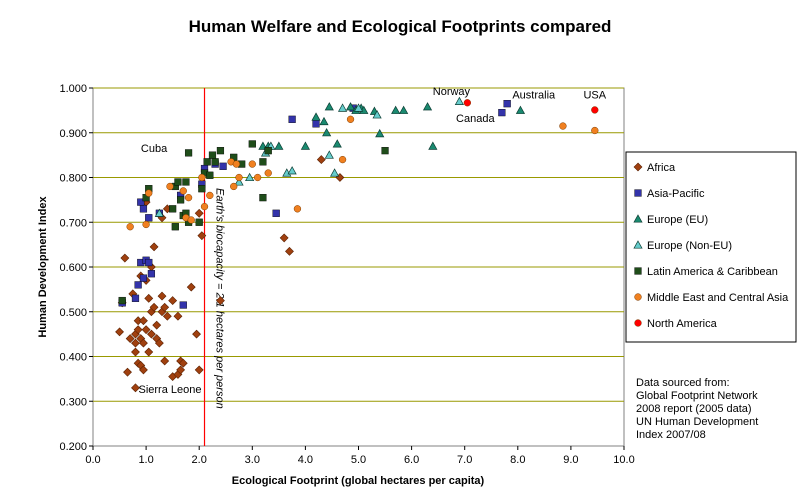 Image resolution: width=800 pixels, height=491 pixels. I want to click on y-tick-label: 0.300, so click(73, 402).